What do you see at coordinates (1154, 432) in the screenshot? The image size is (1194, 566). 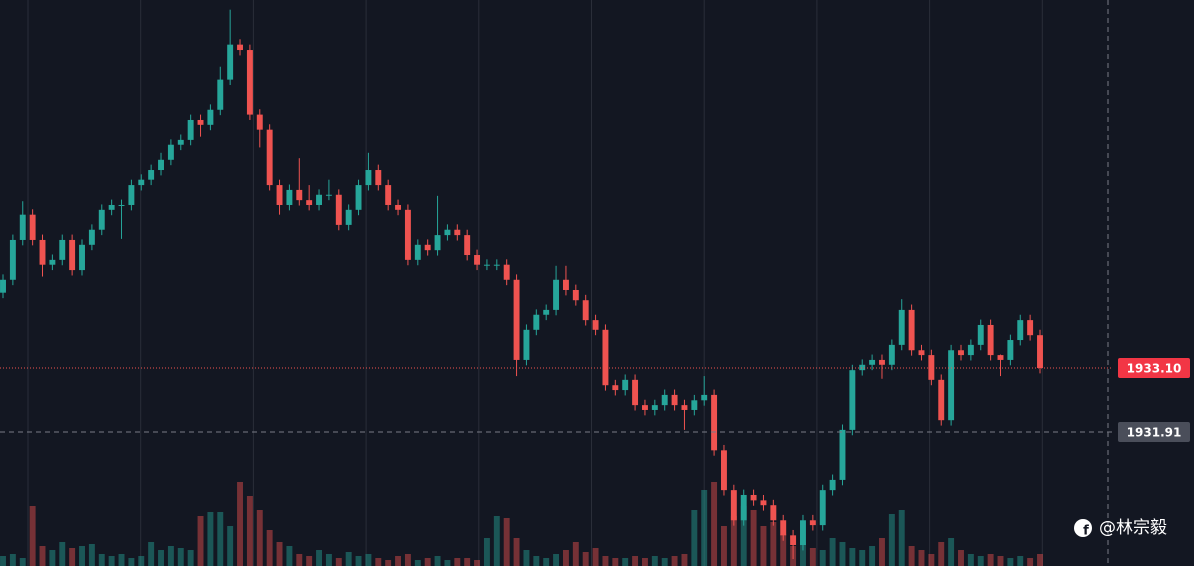 I see `crosshair-price-box` at bounding box center [1154, 432].